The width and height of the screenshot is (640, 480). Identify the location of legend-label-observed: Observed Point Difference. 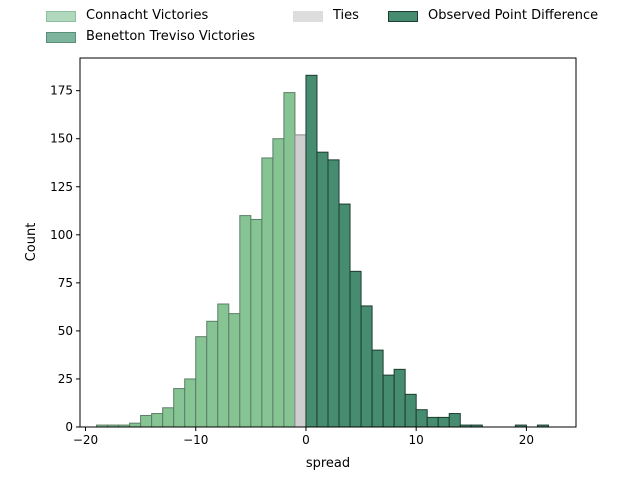
(513, 15).